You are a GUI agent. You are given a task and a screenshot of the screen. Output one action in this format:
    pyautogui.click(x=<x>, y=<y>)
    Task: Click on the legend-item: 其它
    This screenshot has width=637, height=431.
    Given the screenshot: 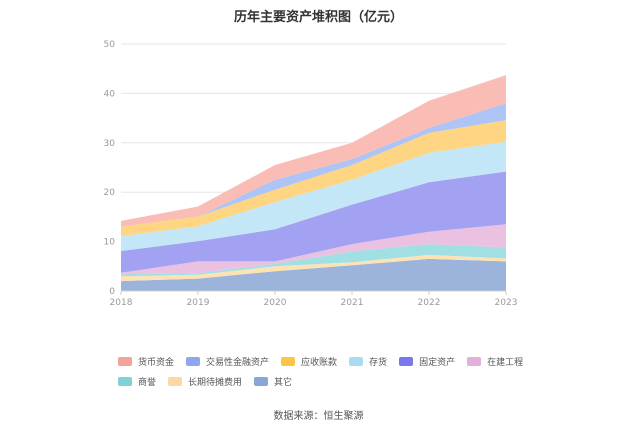 What is the action you would take?
    pyautogui.click(x=273, y=381)
    